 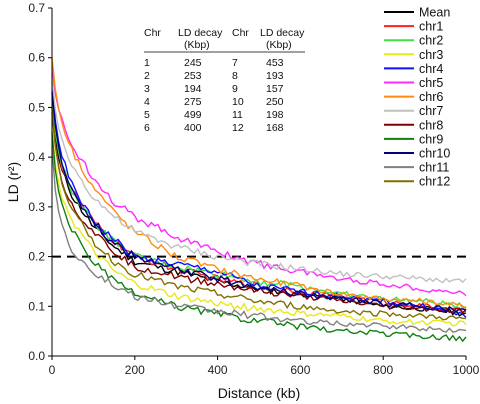 I want to click on table-cell: 253, so click(x=193, y=76).